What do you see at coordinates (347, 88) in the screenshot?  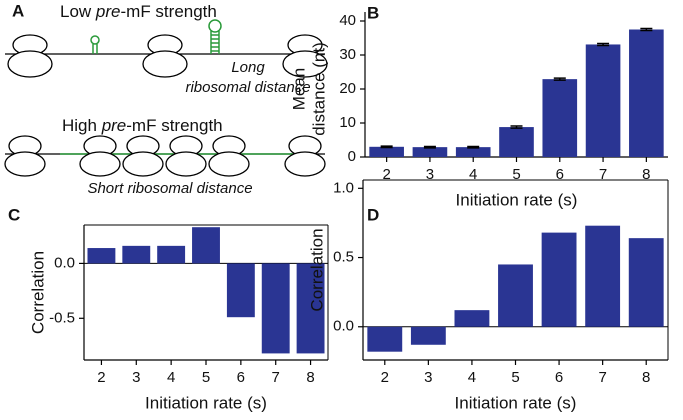 I see `y-tick-label: 20` at bounding box center [347, 88].